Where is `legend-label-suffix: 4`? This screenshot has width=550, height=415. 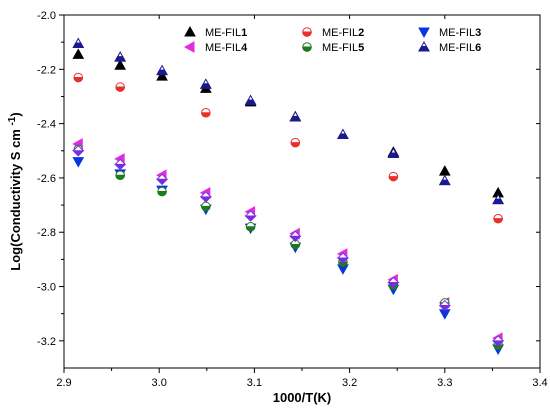 legend-label-suffix: 4 is located at coordinates (244, 48).